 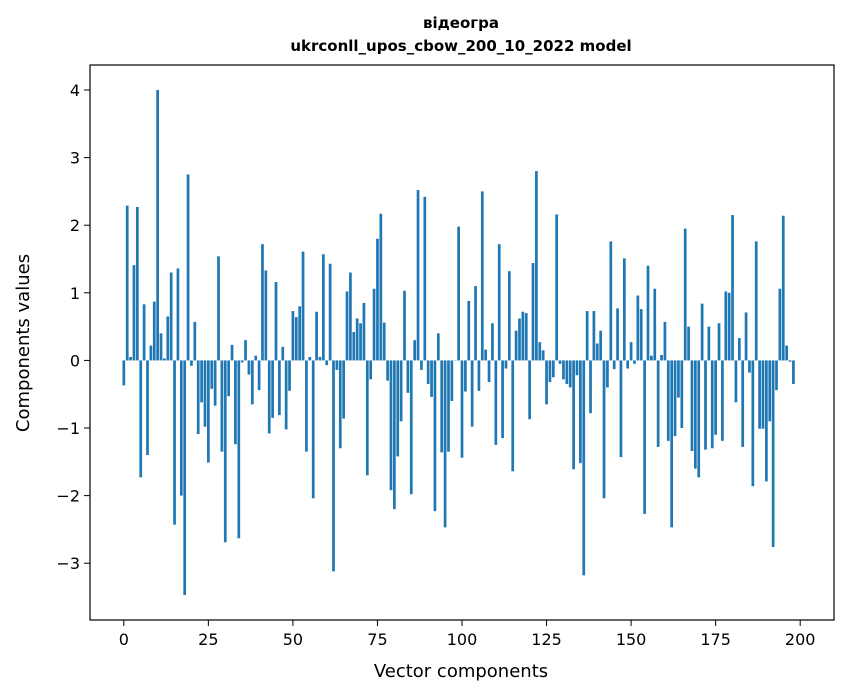 I want to click on y-tick-label: −2, so click(x=68, y=496).